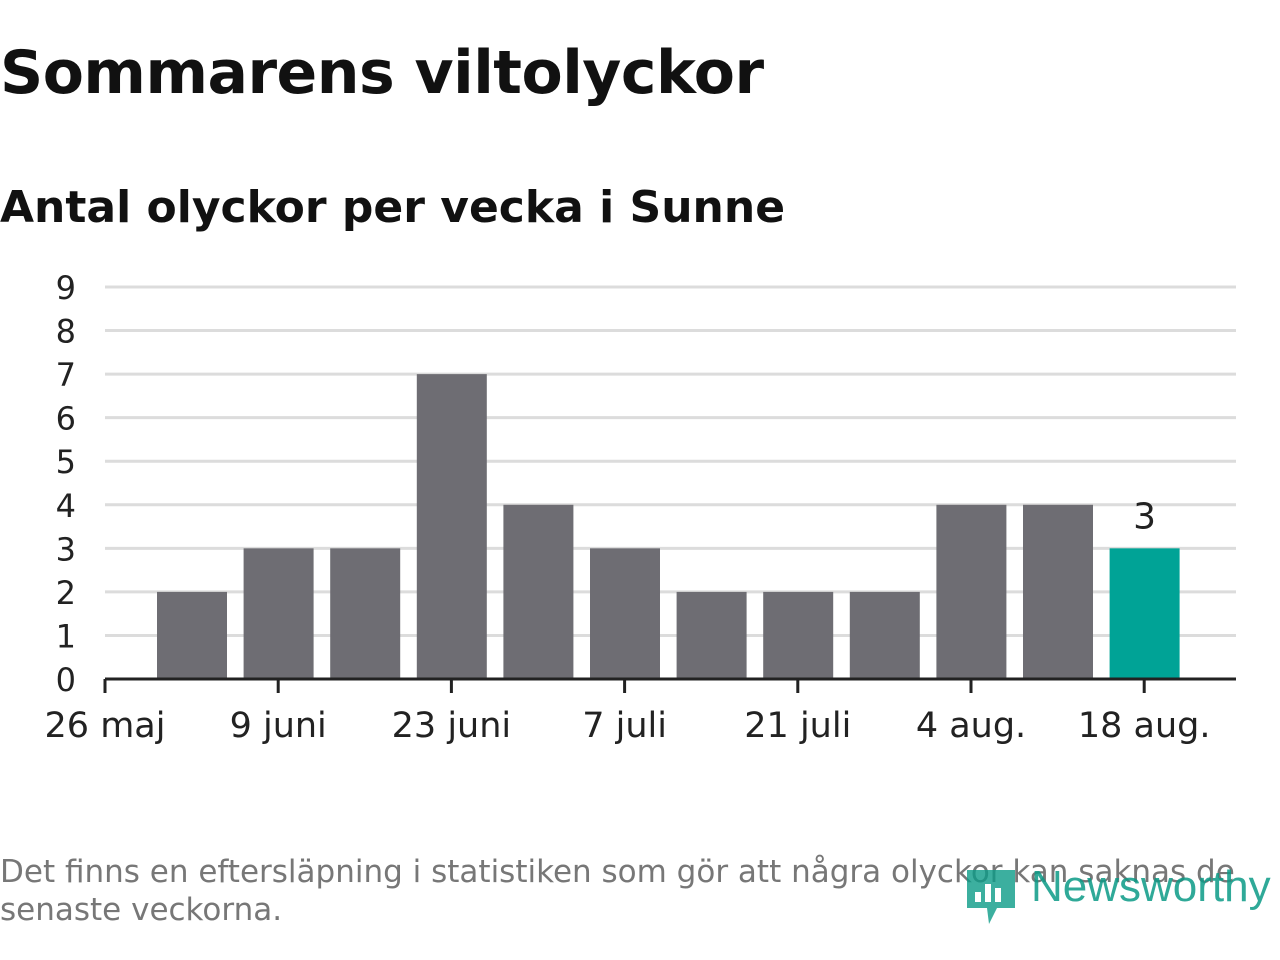  What do you see at coordinates (66, 593) in the screenshot?
I see `y-tick-label: 2` at bounding box center [66, 593].